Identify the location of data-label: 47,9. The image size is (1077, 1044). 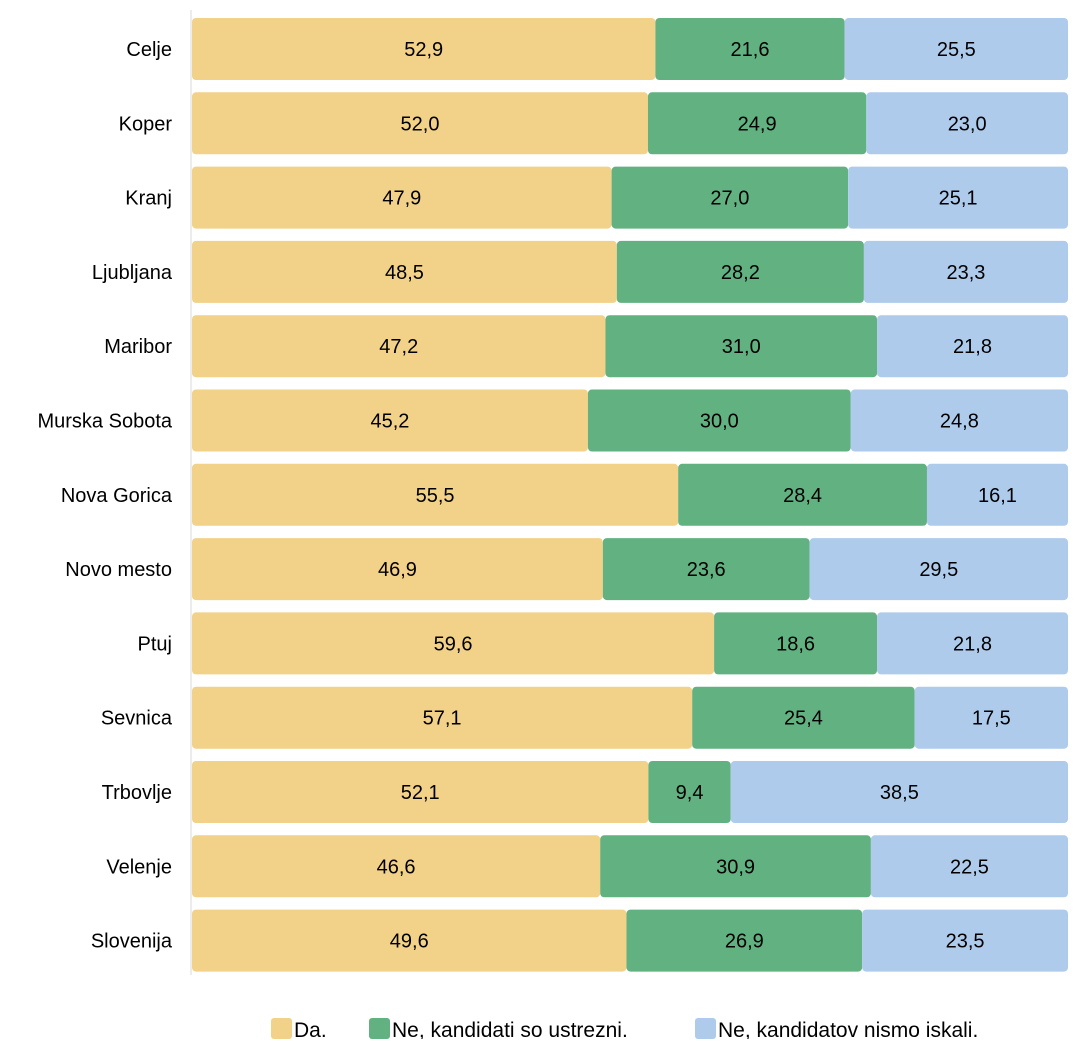
(401, 199).